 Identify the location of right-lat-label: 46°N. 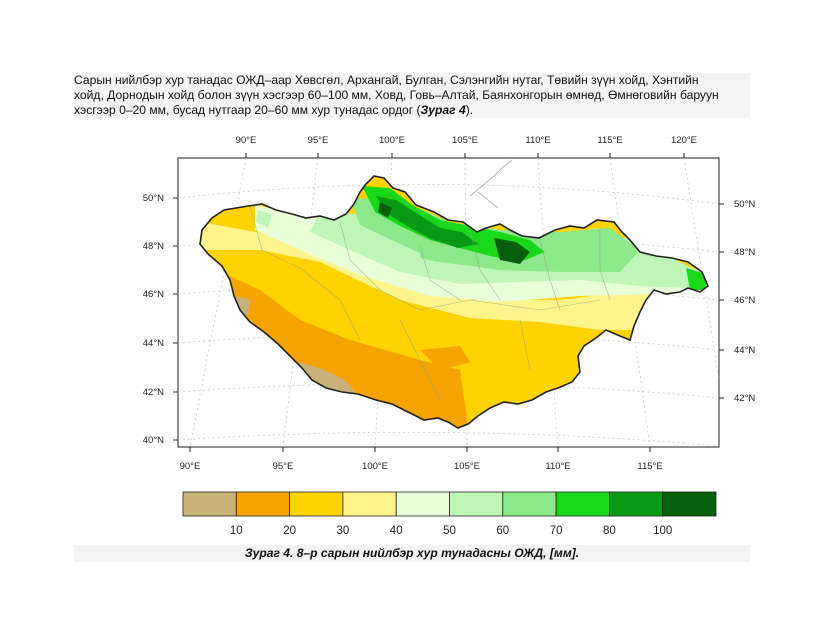
(744, 300).